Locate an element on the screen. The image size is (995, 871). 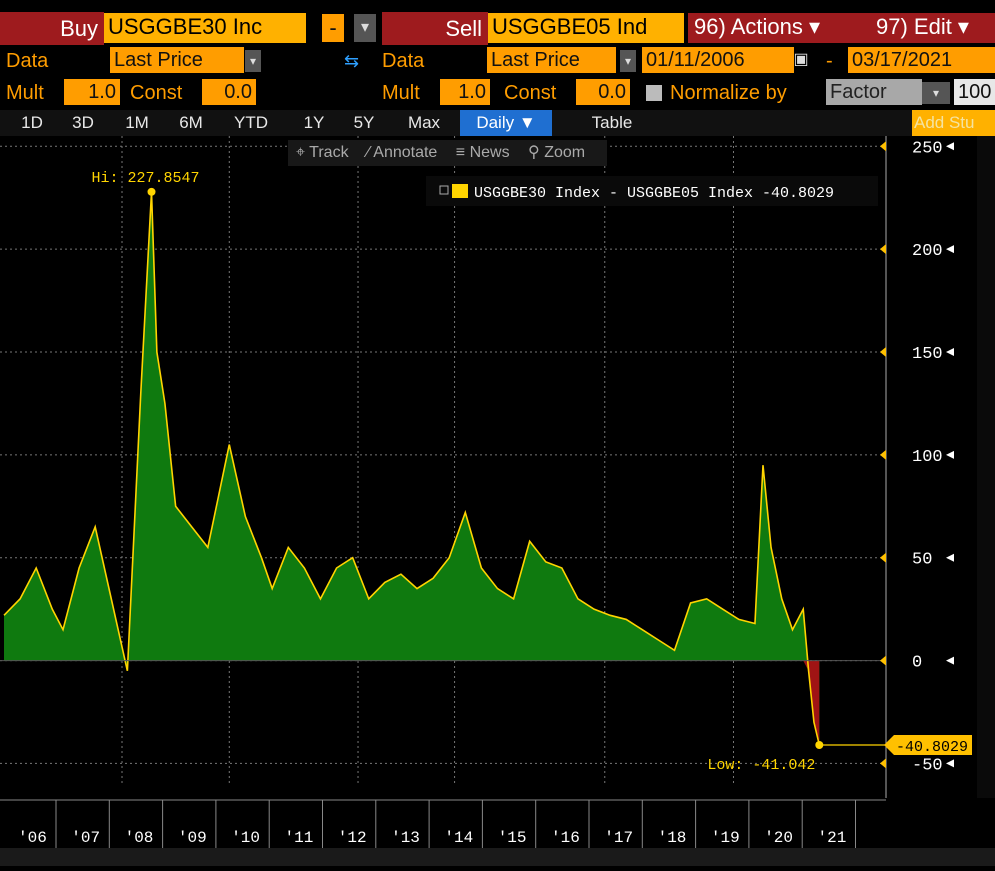
legend-box is located at coordinates (652, 191).